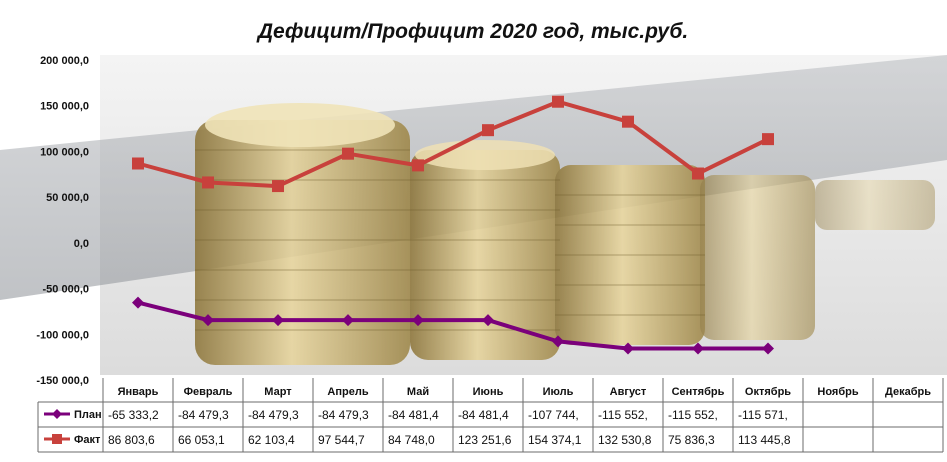  Describe the element at coordinates (67, 198) in the screenshot. I see `y-tick-label: 50 000,0` at that location.